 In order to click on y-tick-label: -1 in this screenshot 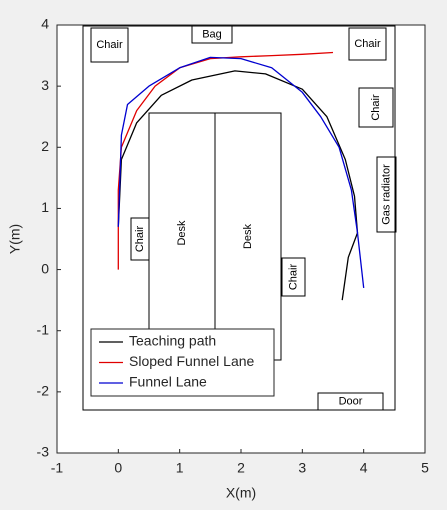, I will do `click(43, 329)`.